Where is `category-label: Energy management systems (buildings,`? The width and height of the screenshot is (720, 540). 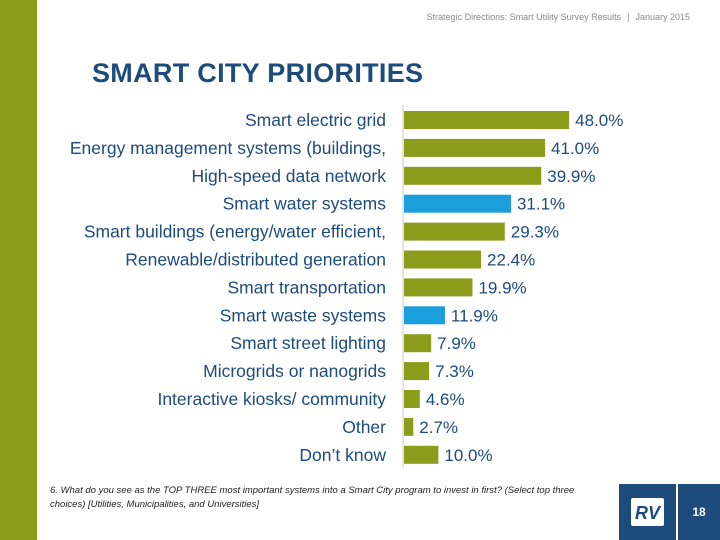 category-label: Energy management systems (buildings, is located at coordinates (228, 148).